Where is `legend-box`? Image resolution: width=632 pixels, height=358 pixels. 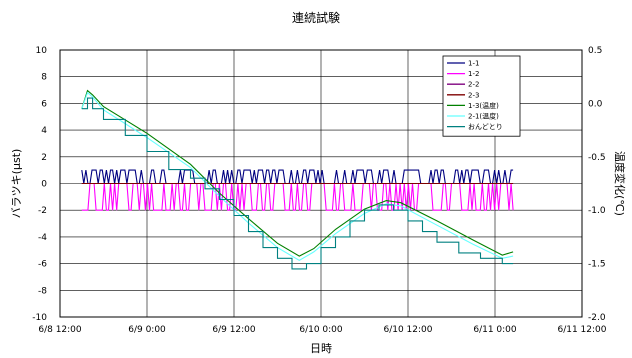
legend-box is located at coordinates (481, 96).